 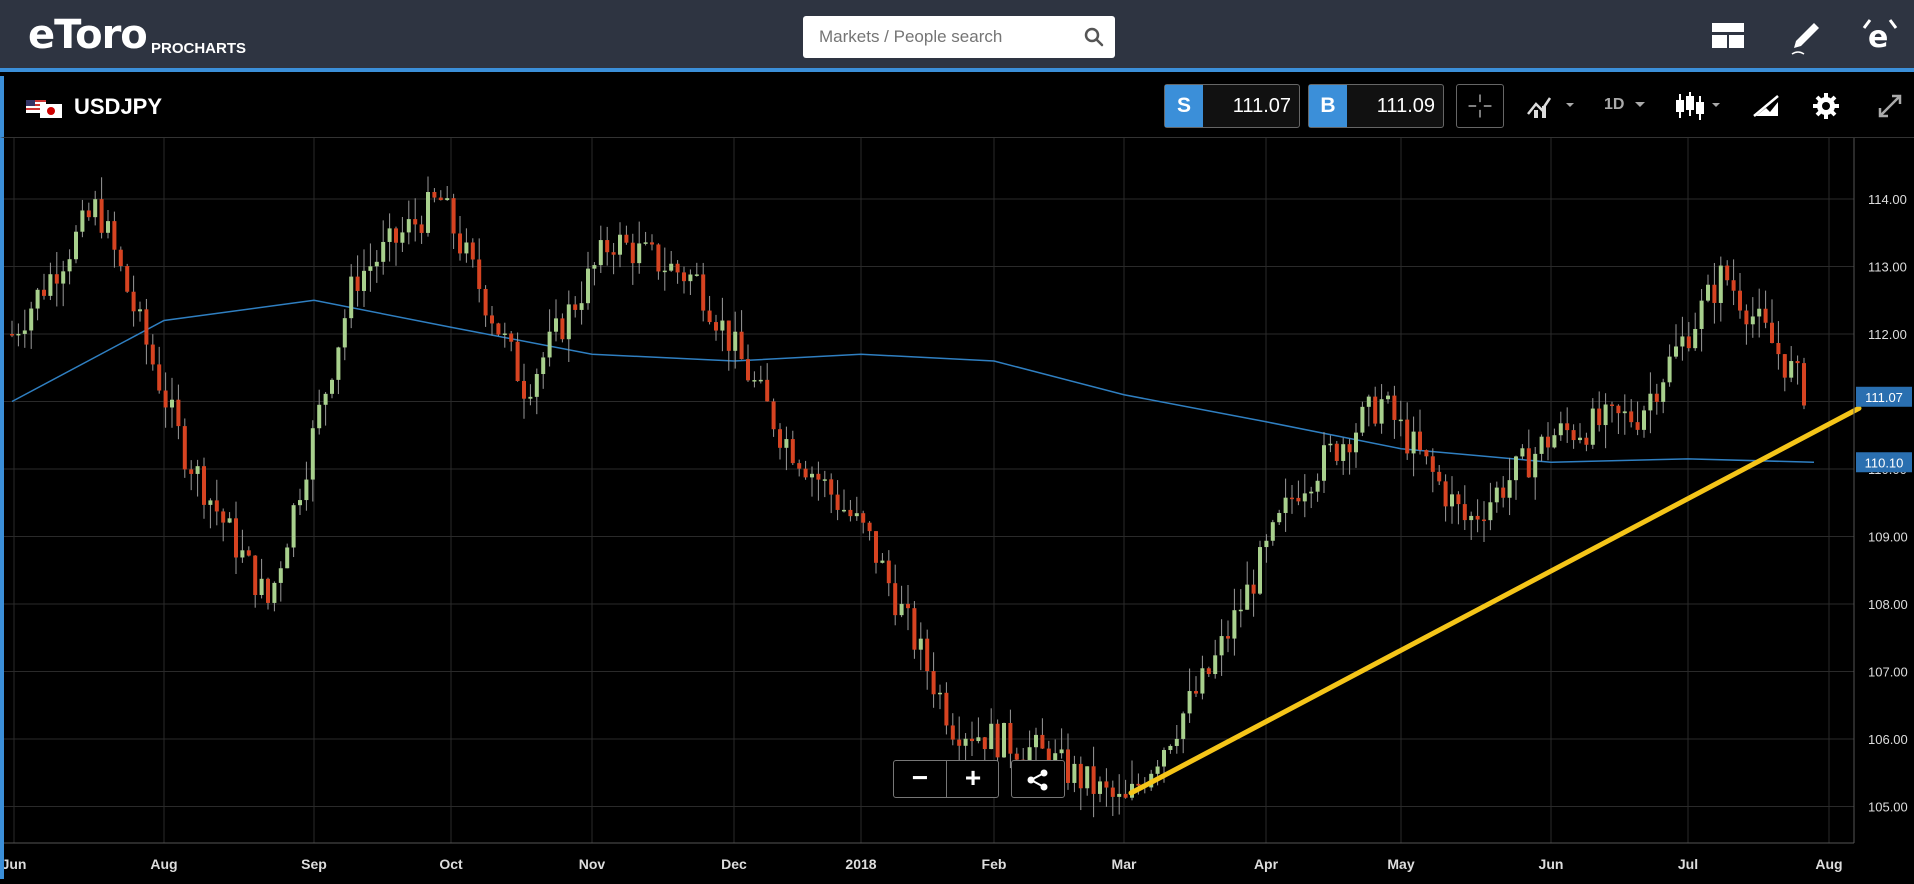 I want to click on x-tick-label: Jun, so click(x=15, y=864).